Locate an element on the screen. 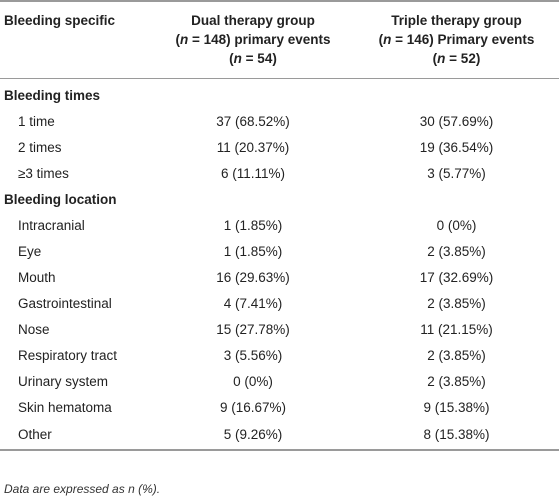 The image size is (559, 503). triple-therapy-value: 17 (32.69%) is located at coordinates (456, 277).